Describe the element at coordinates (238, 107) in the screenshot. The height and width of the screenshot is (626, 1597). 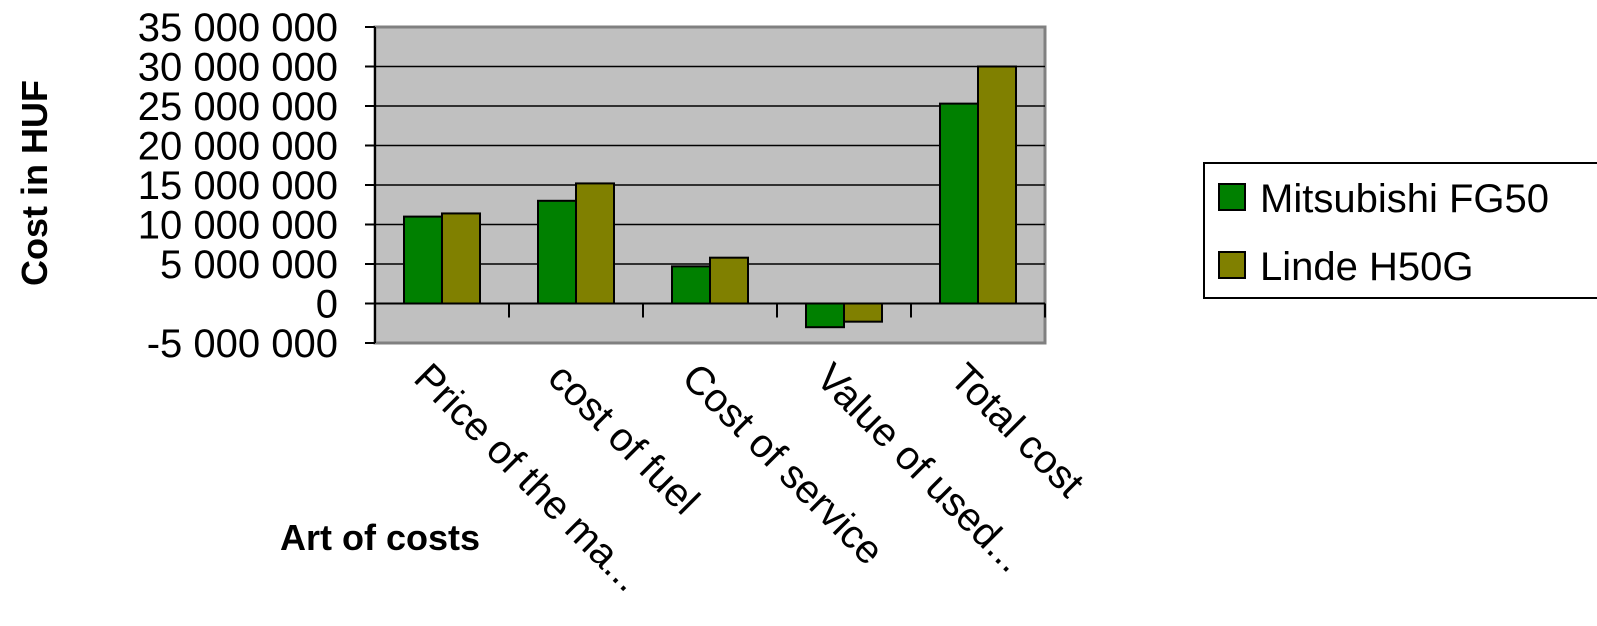
I see `y-tick-label: 25 000 000` at that location.